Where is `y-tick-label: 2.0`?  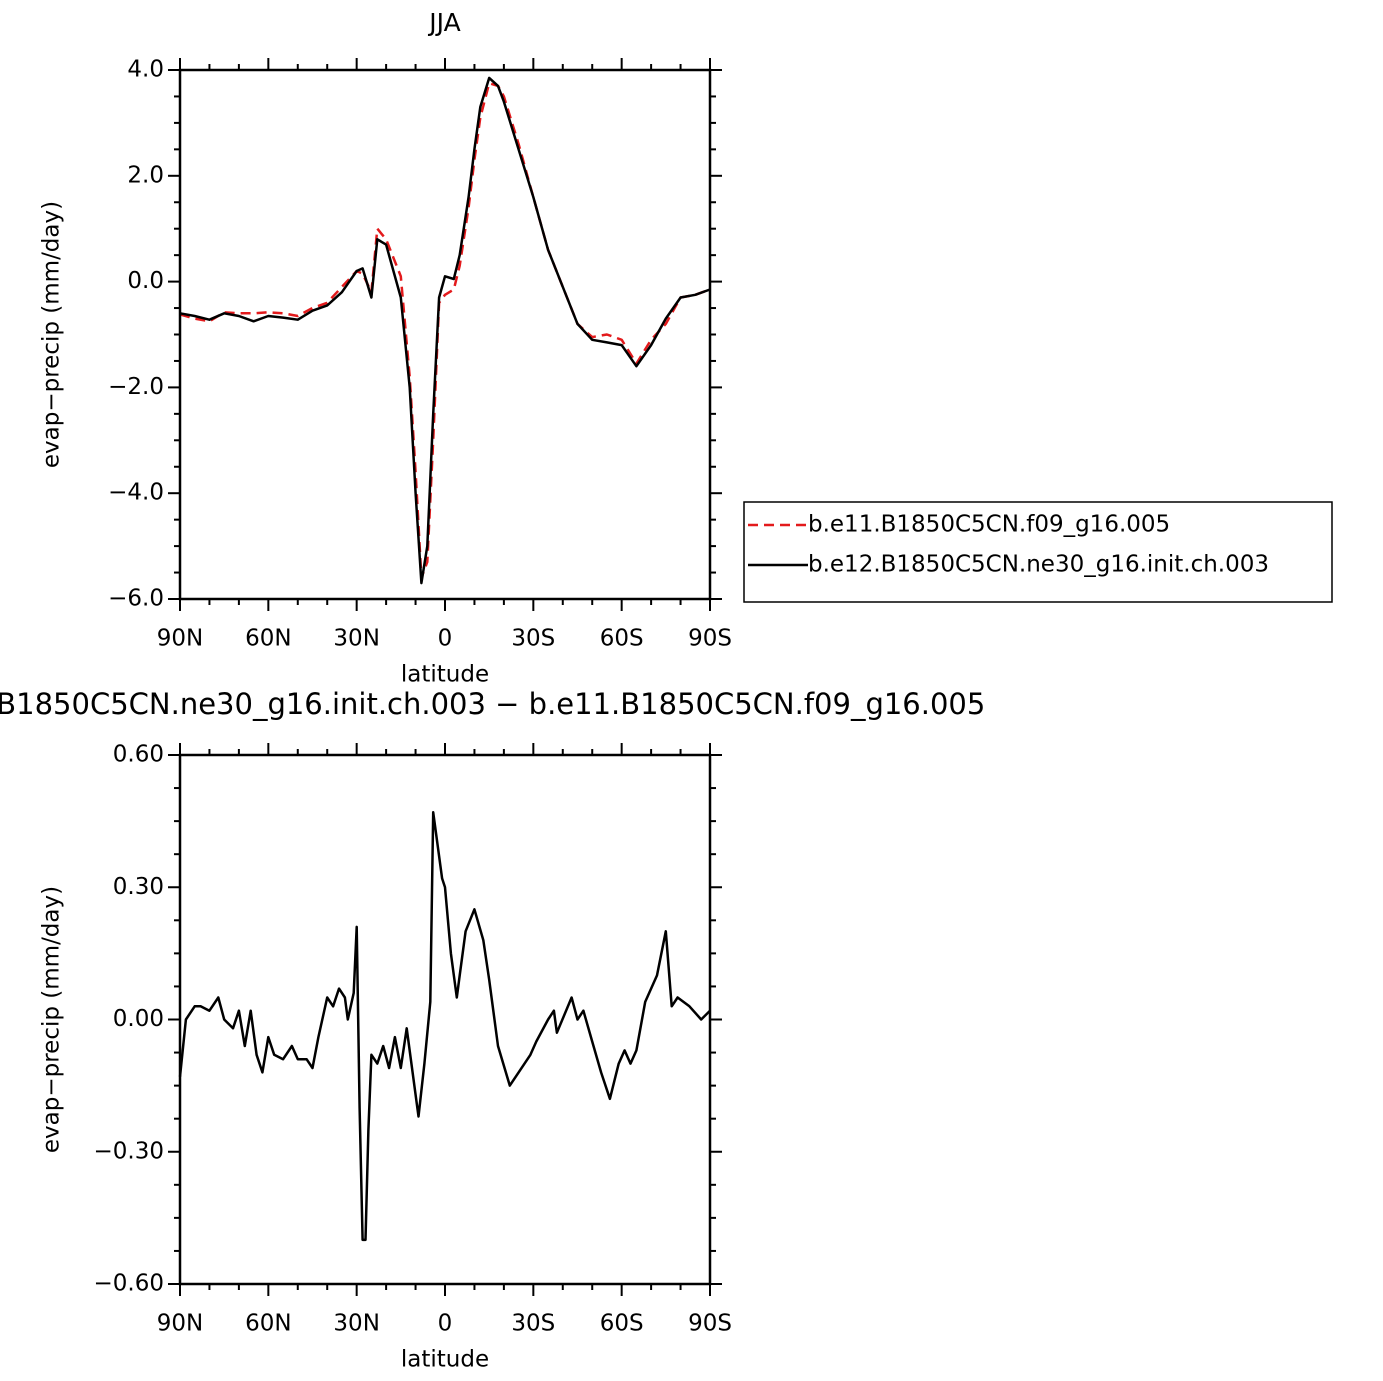 y-tick-label: 2.0 is located at coordinates (145, 175).